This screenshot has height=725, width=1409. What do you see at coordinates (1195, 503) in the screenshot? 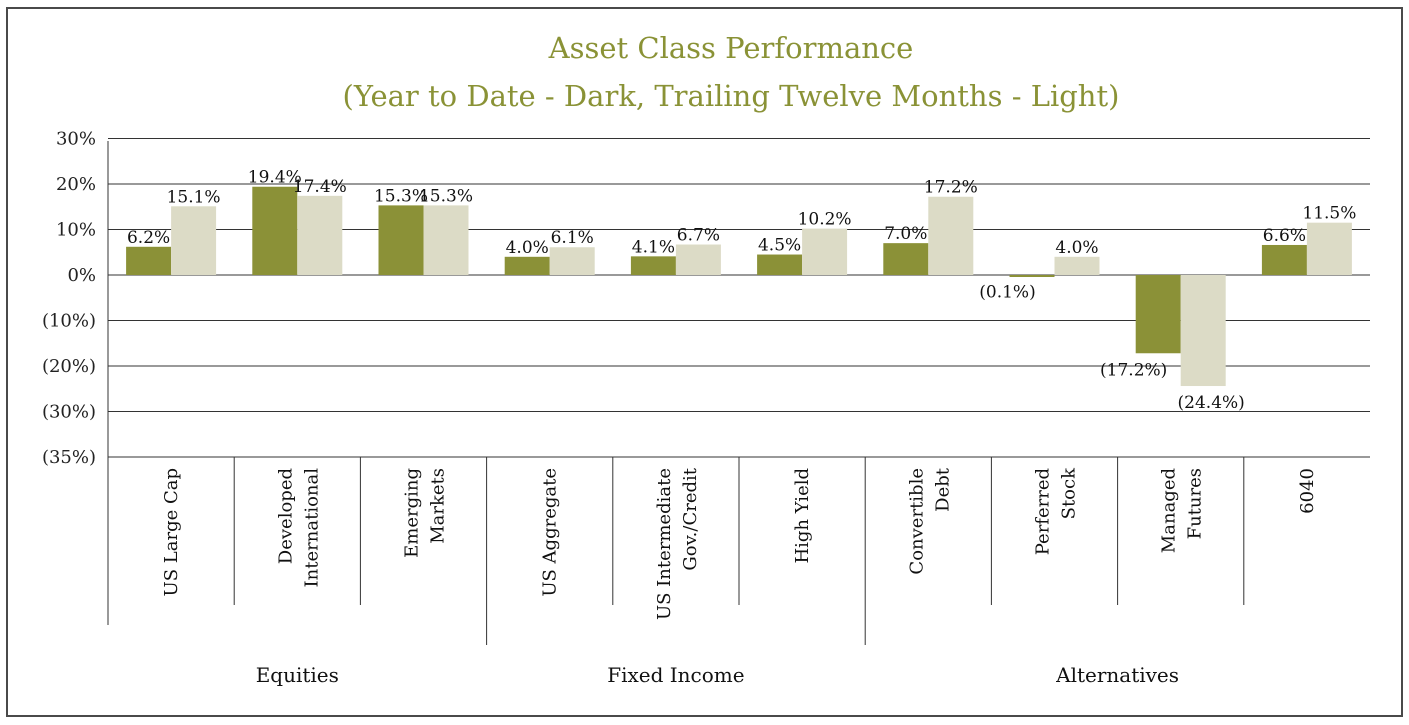
I see `category-label: Futures` at bounding box center [1195, 503].